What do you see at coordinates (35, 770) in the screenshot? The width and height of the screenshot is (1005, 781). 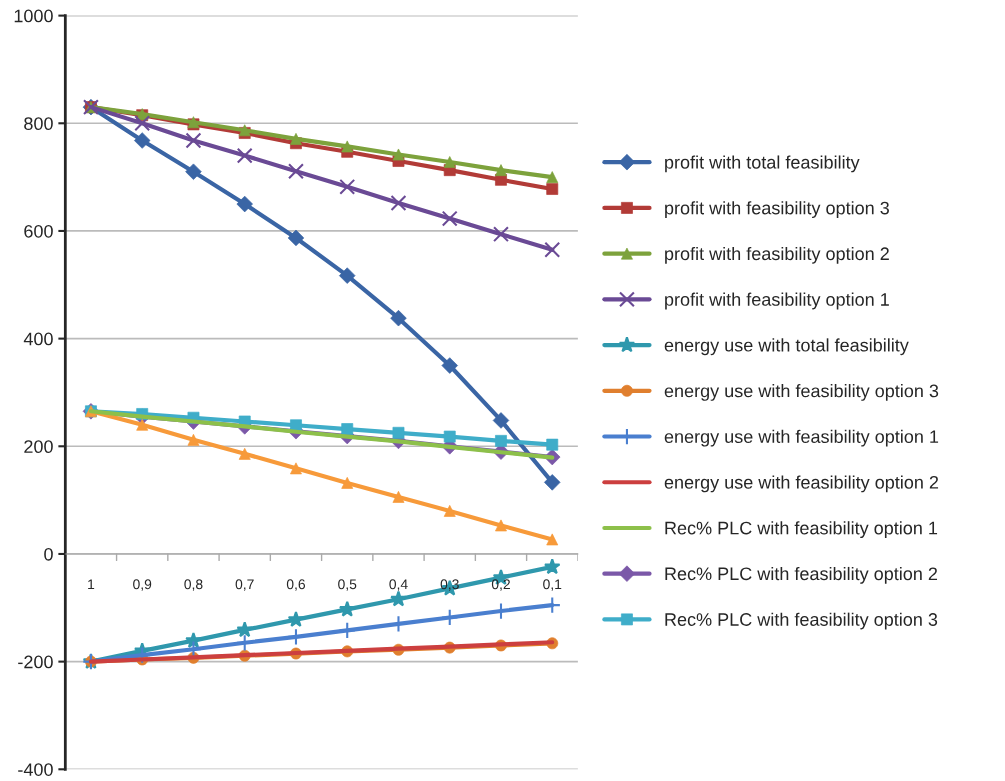 I see `y-tick-label: -400` at bounding box center [35, 770].